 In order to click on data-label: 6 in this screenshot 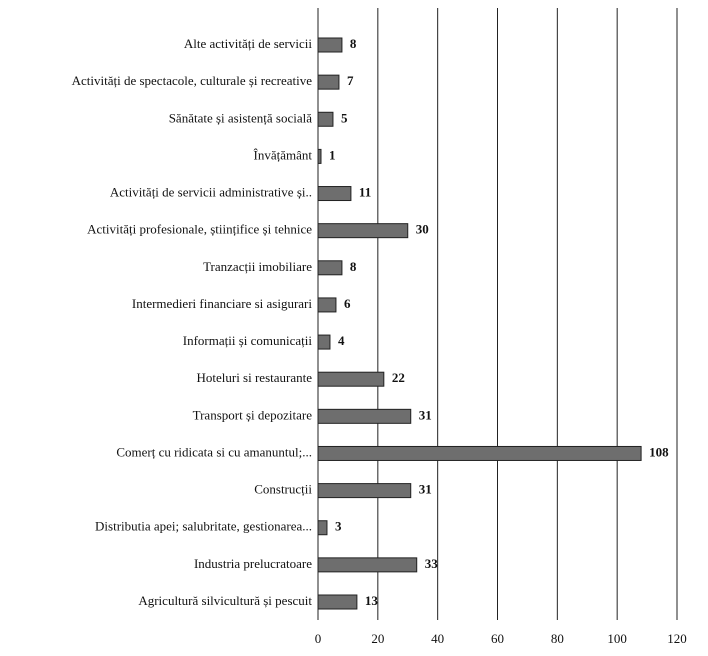, I will do `click(347, 303)`.